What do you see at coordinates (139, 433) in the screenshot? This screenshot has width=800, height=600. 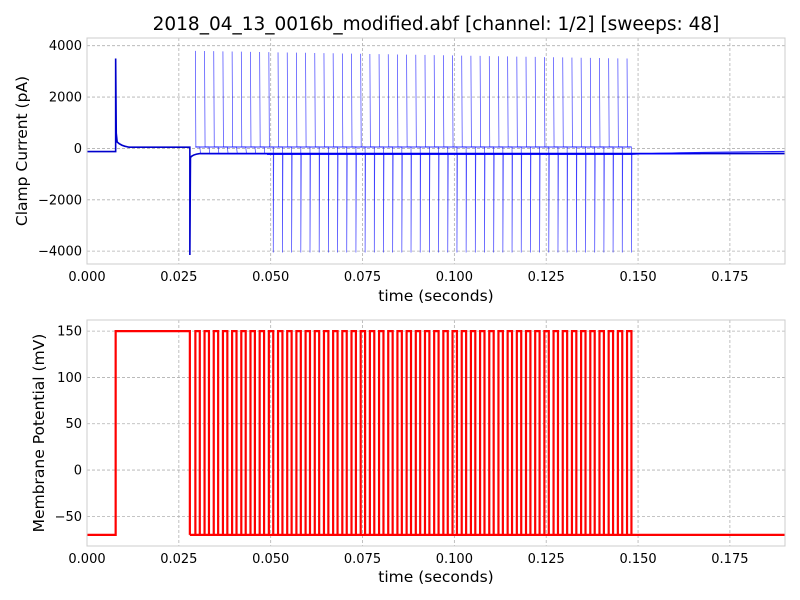 I see `step-trace` at bounding box center [139, 433].